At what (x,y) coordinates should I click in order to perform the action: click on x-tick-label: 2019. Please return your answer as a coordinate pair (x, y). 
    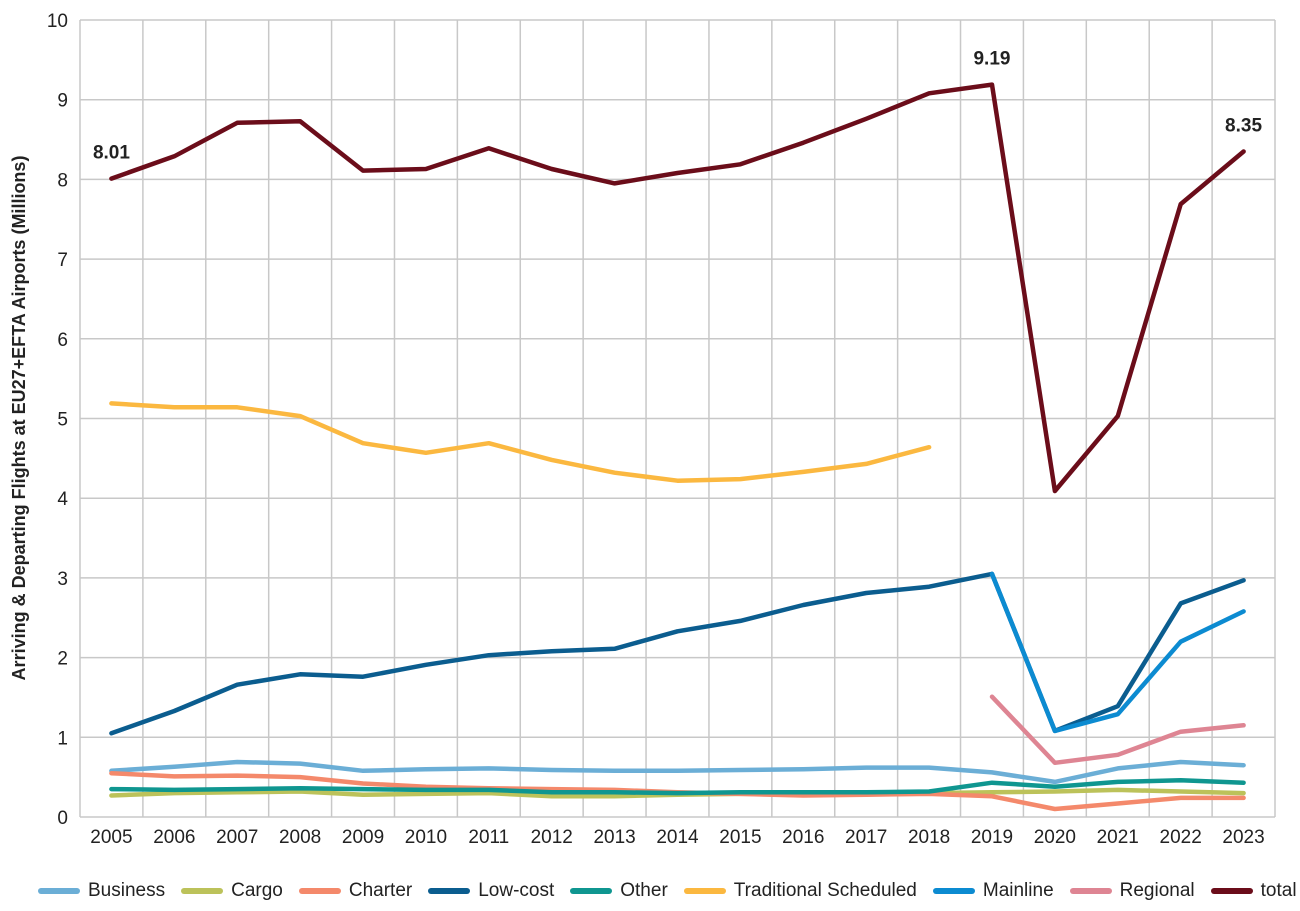
    Looking at the image, I should click on (992, 837).